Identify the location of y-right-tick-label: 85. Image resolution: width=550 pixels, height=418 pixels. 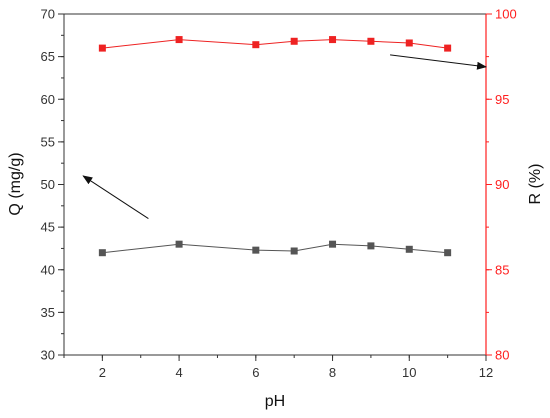
(502, 269).